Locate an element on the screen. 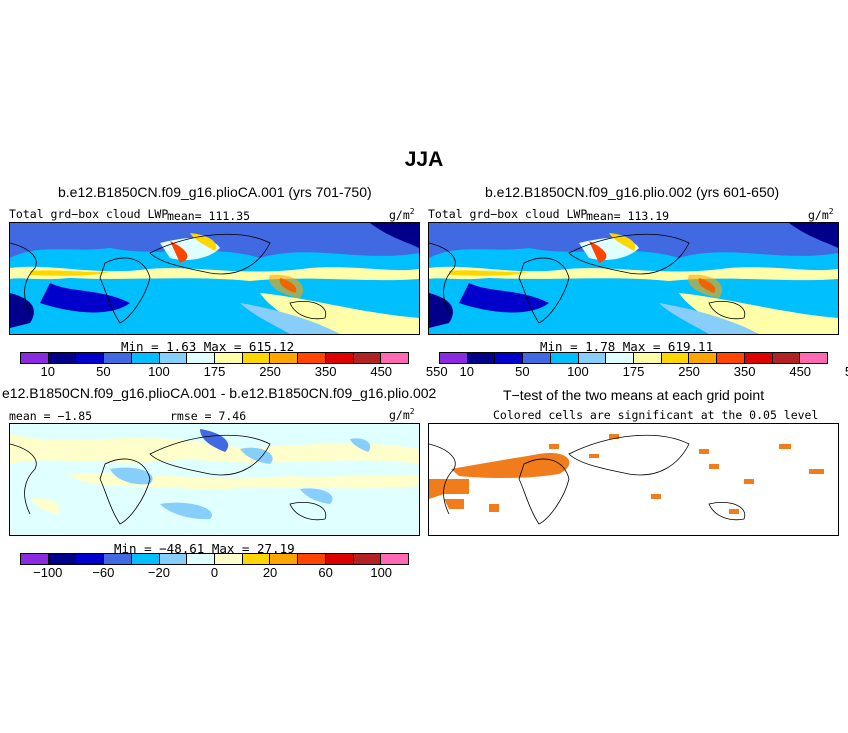 The width and height of the screenshot is (848, 733). panel3-minmax: Min = −48.61 Max = 27.19 is located at coordinates (204, 548).